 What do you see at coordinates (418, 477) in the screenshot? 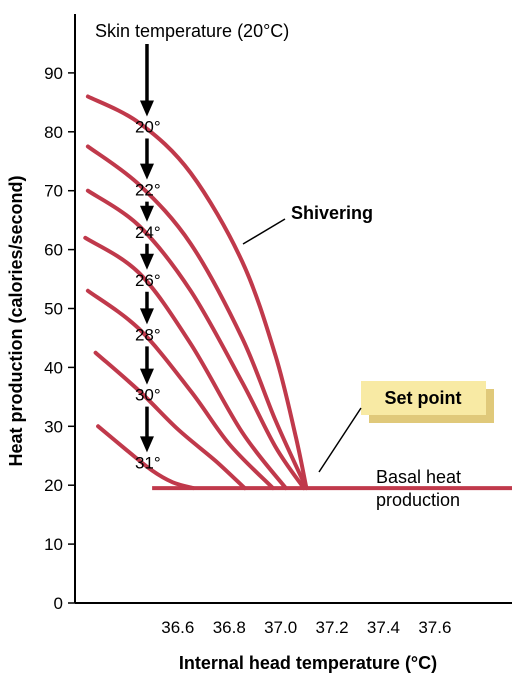
I see `basal-heat-label-line1: Basal heat` at bounding box center [418, 477].